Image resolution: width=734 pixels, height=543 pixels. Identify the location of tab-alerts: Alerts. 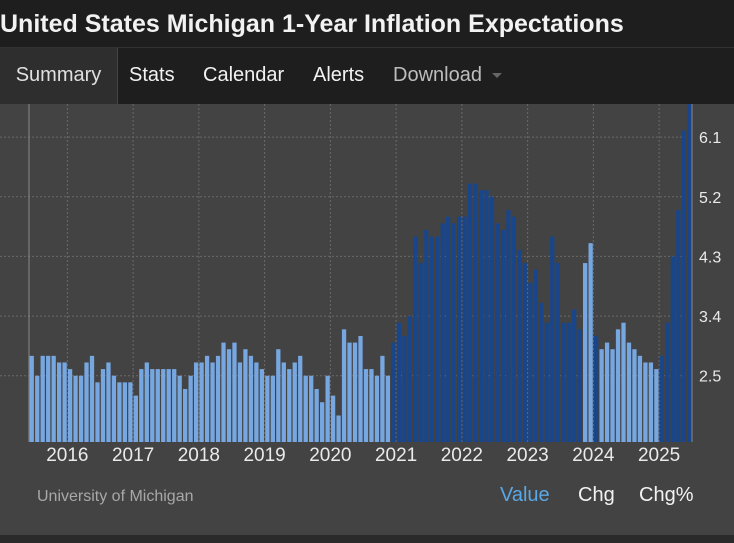
(339, 75).